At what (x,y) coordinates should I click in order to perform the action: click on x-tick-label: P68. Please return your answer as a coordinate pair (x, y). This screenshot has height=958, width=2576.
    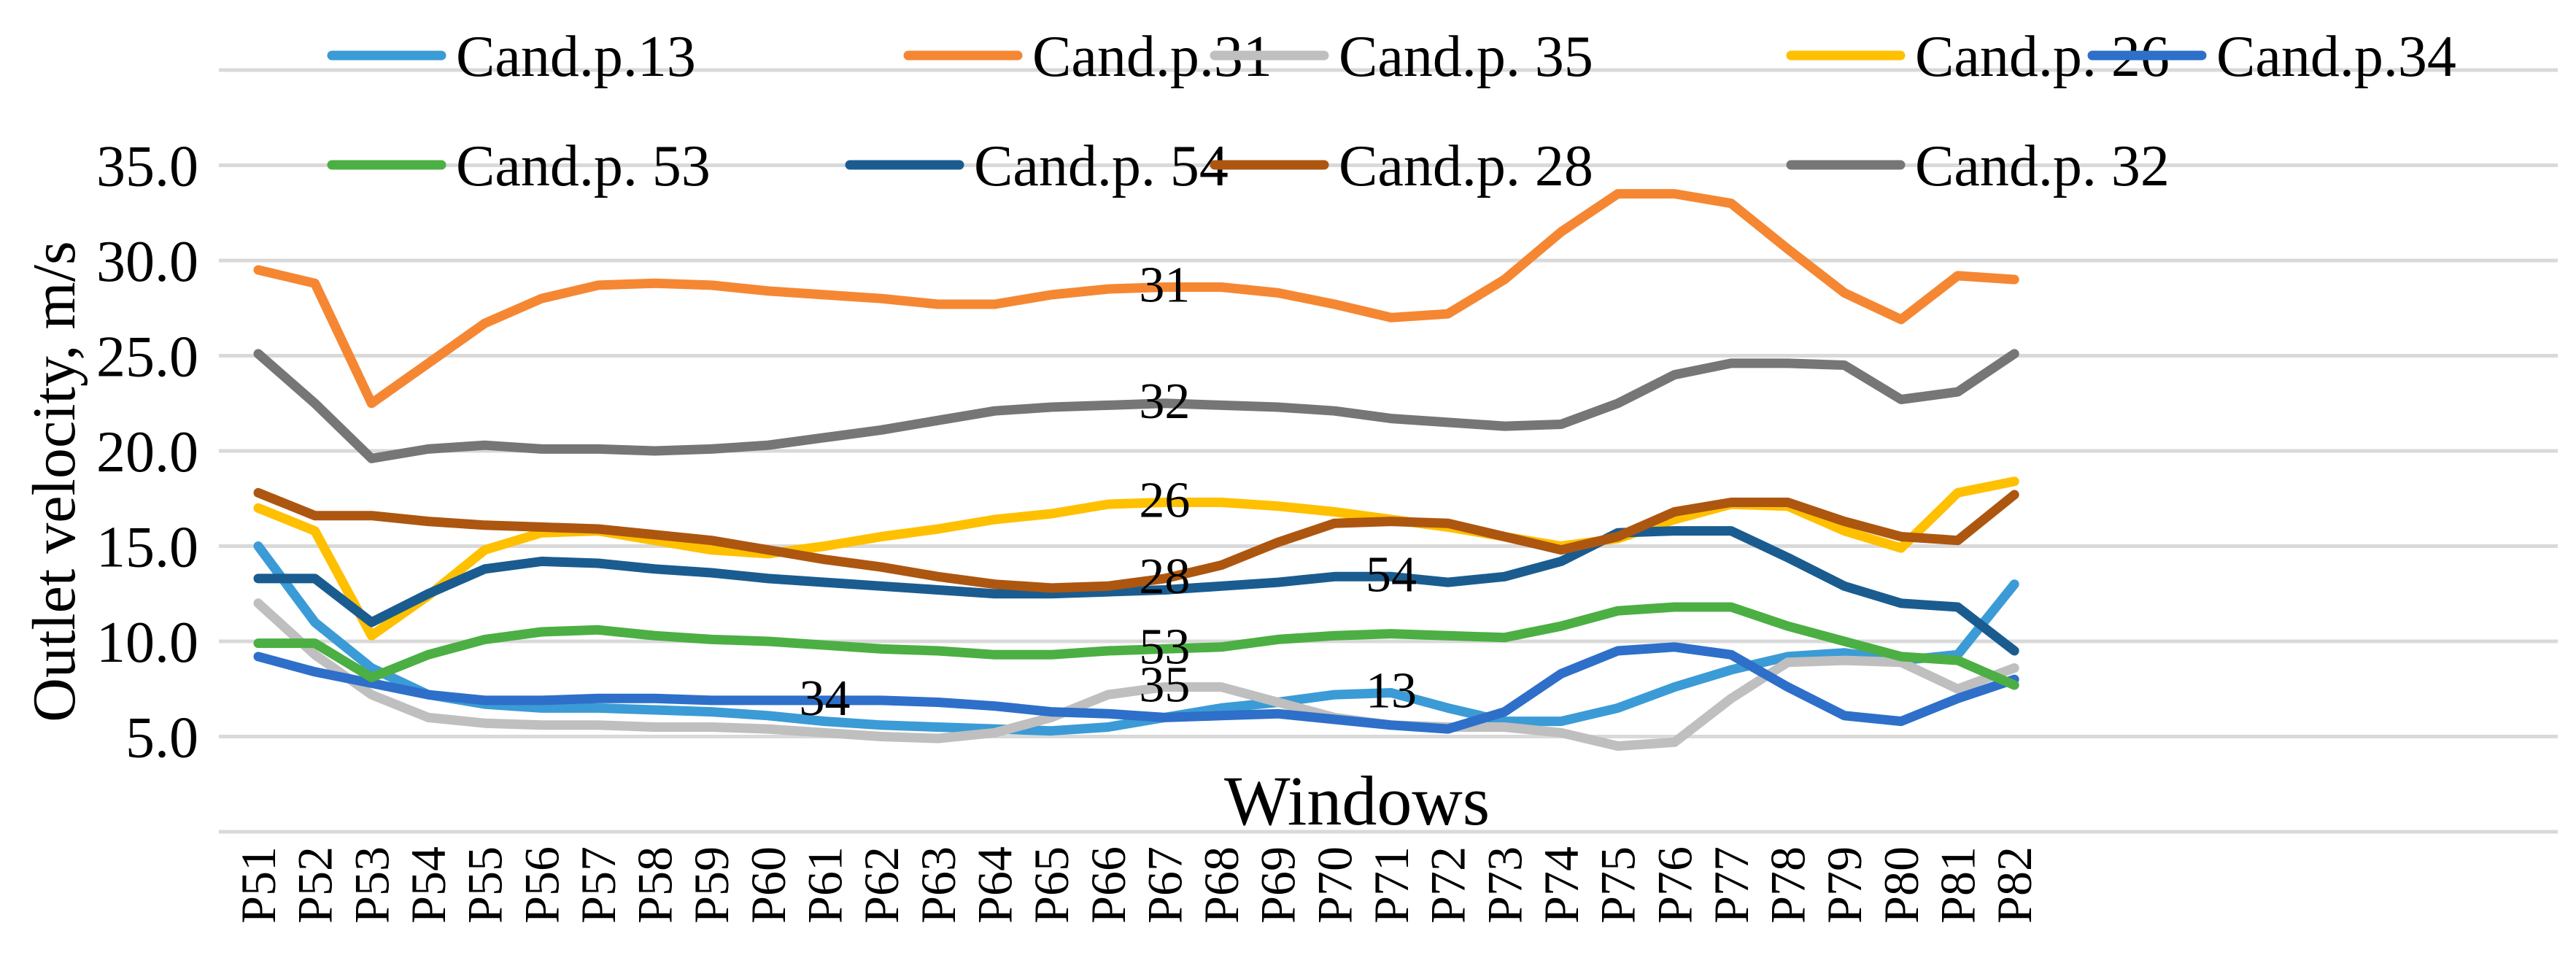
    Looking at the image, I should click on (1221, 885).